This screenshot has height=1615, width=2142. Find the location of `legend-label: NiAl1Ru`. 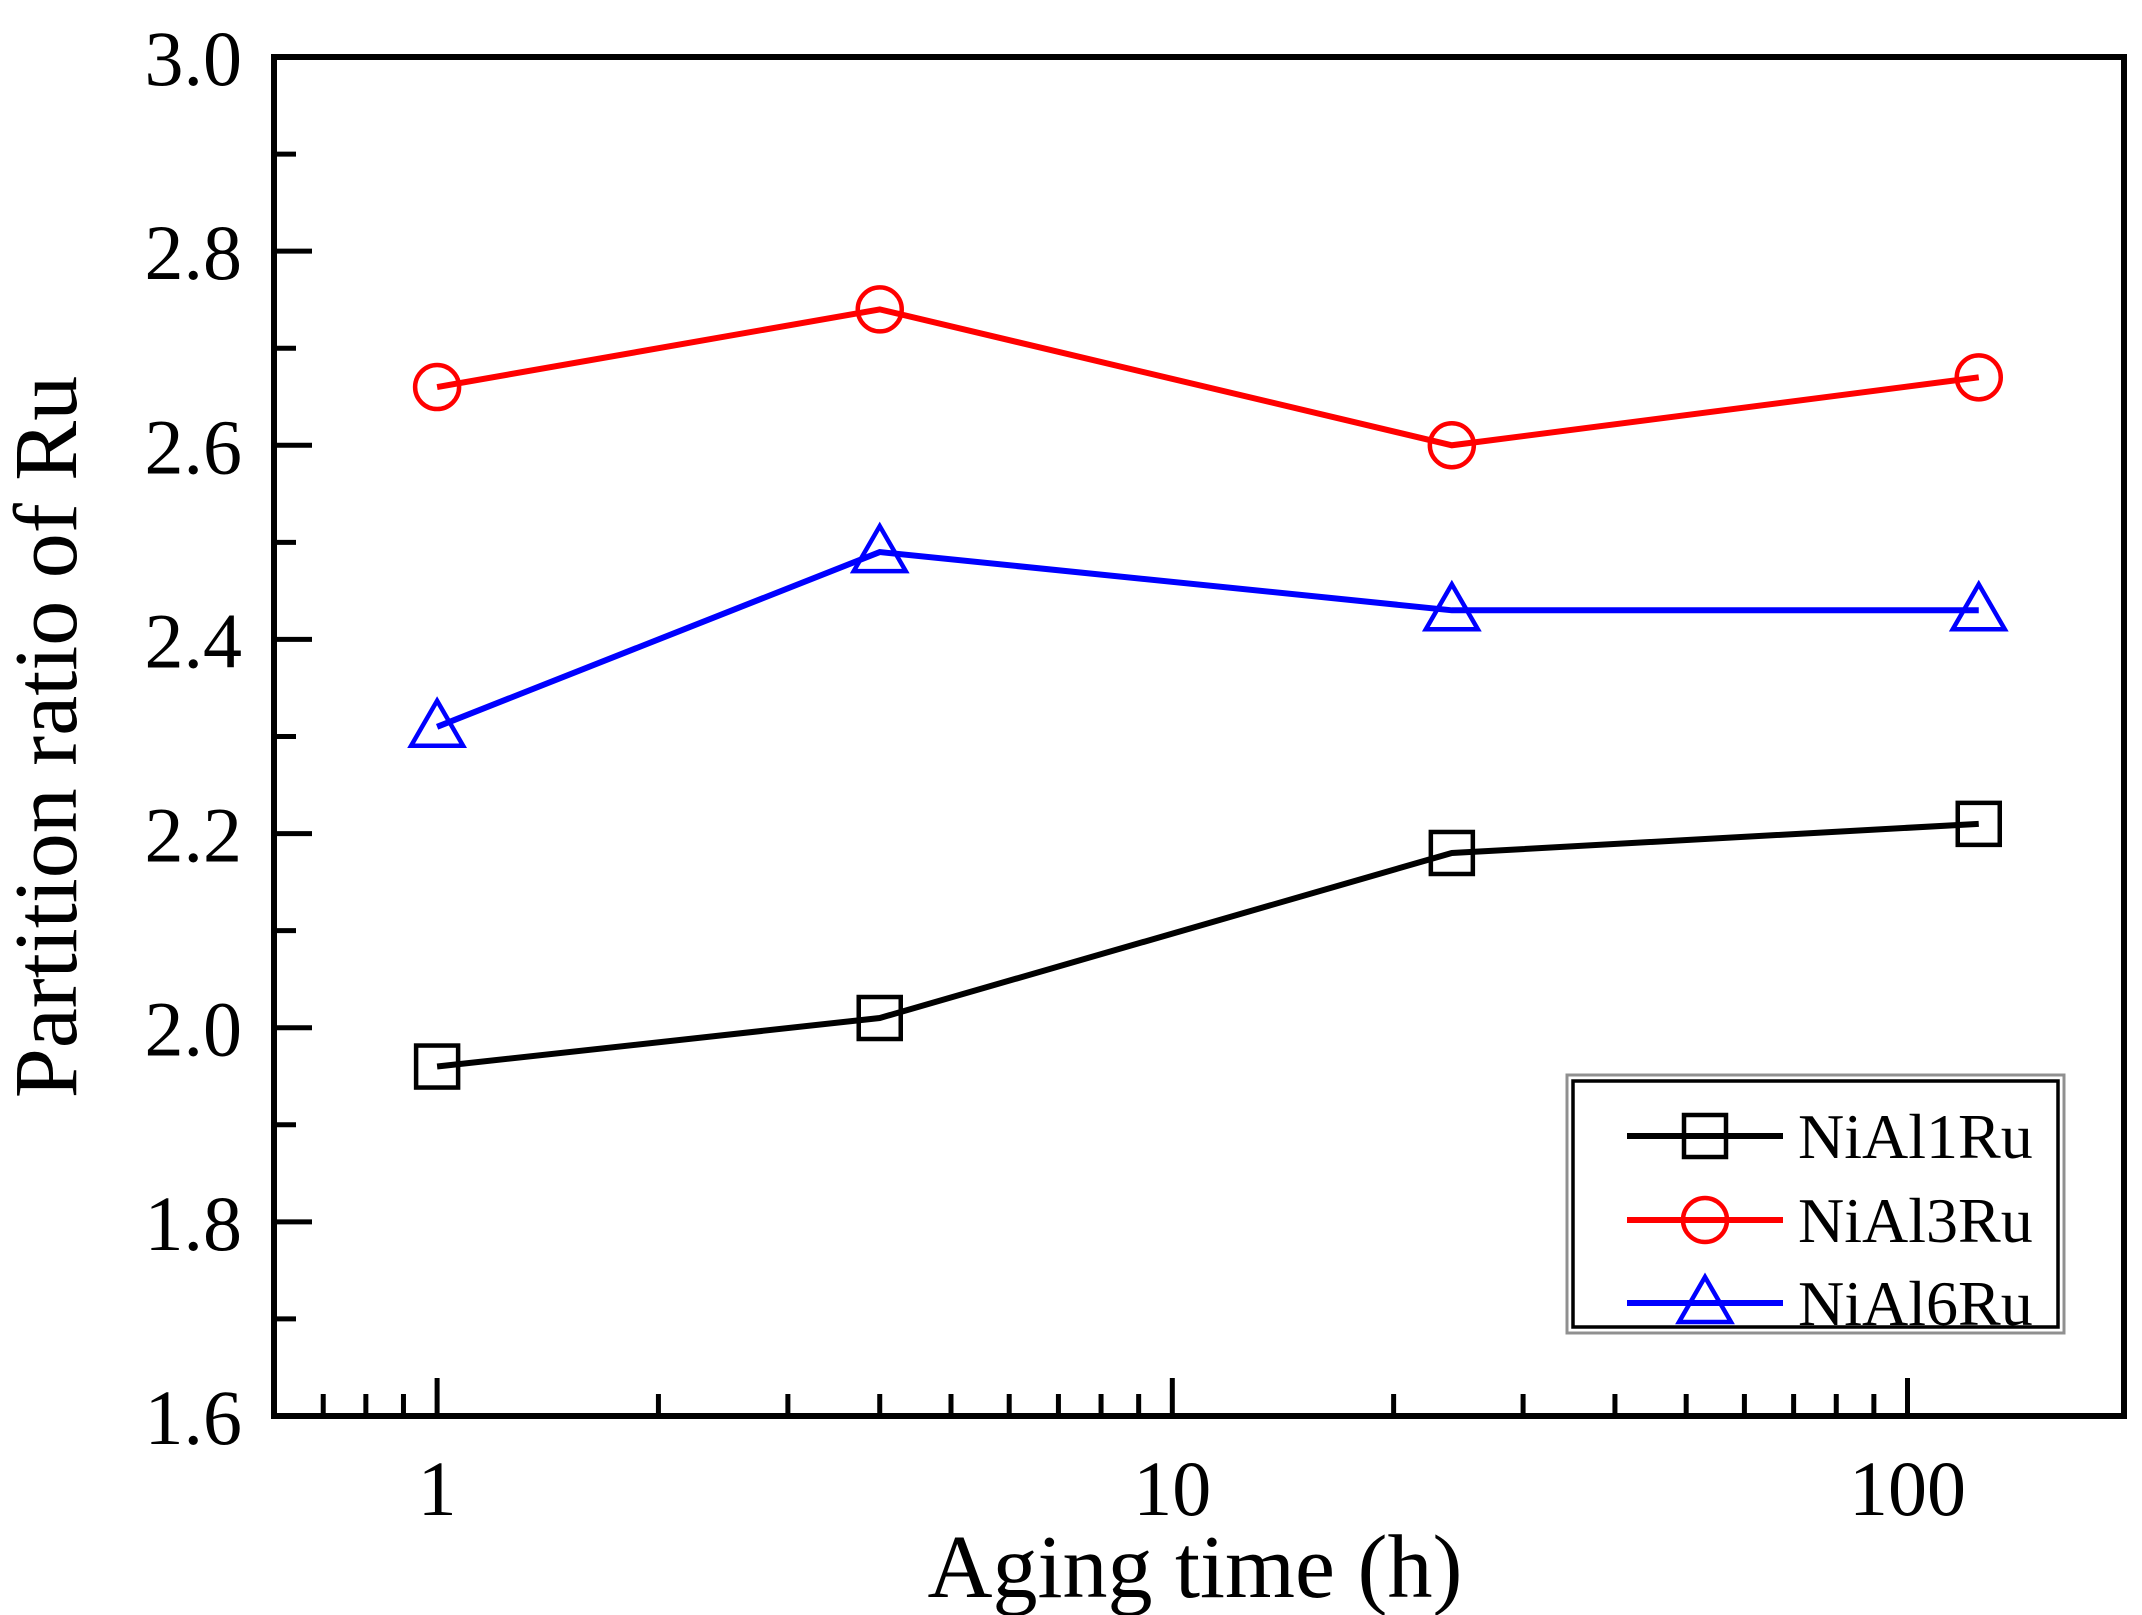

legend-label: NiAl1Ru is located at coordinates (1915, 1136).